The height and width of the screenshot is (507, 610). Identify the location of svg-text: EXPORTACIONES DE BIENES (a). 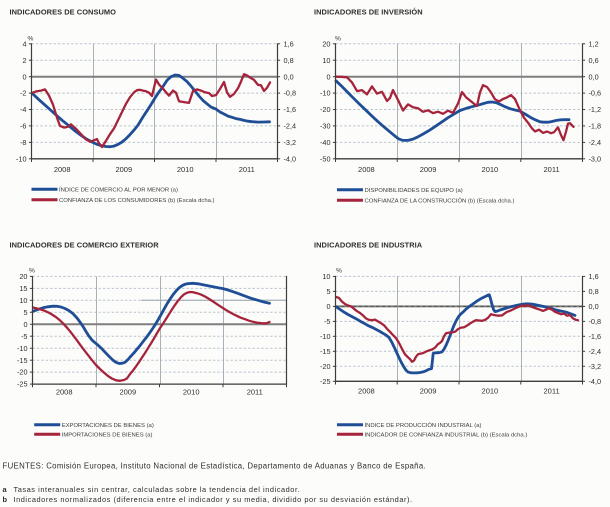
(108, 426).